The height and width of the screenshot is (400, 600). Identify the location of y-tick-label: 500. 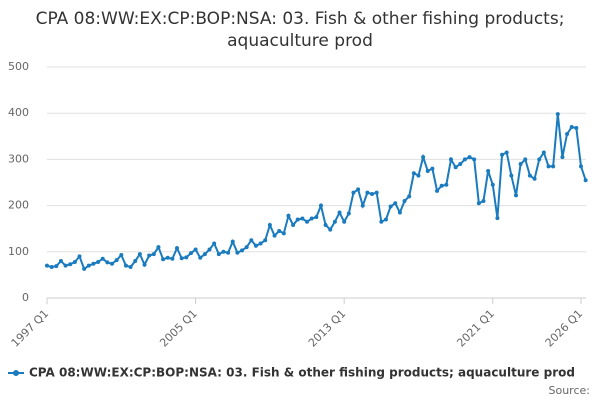
(18, 66).